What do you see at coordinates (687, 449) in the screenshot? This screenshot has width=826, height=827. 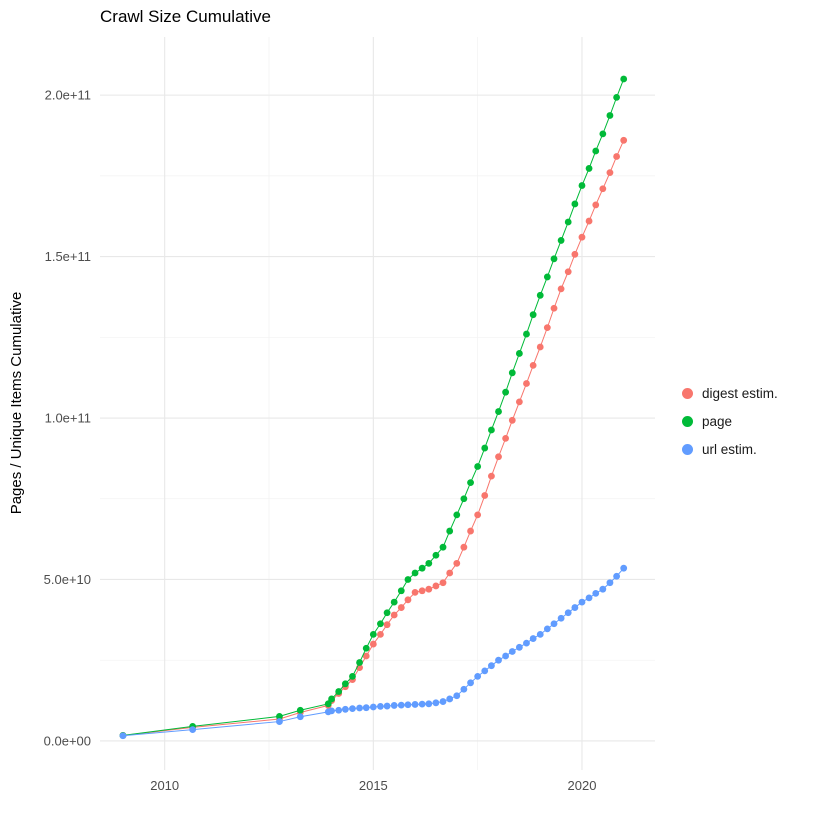 I see `legend-dot-url-estim-icon` at bounding box center [687, 449].